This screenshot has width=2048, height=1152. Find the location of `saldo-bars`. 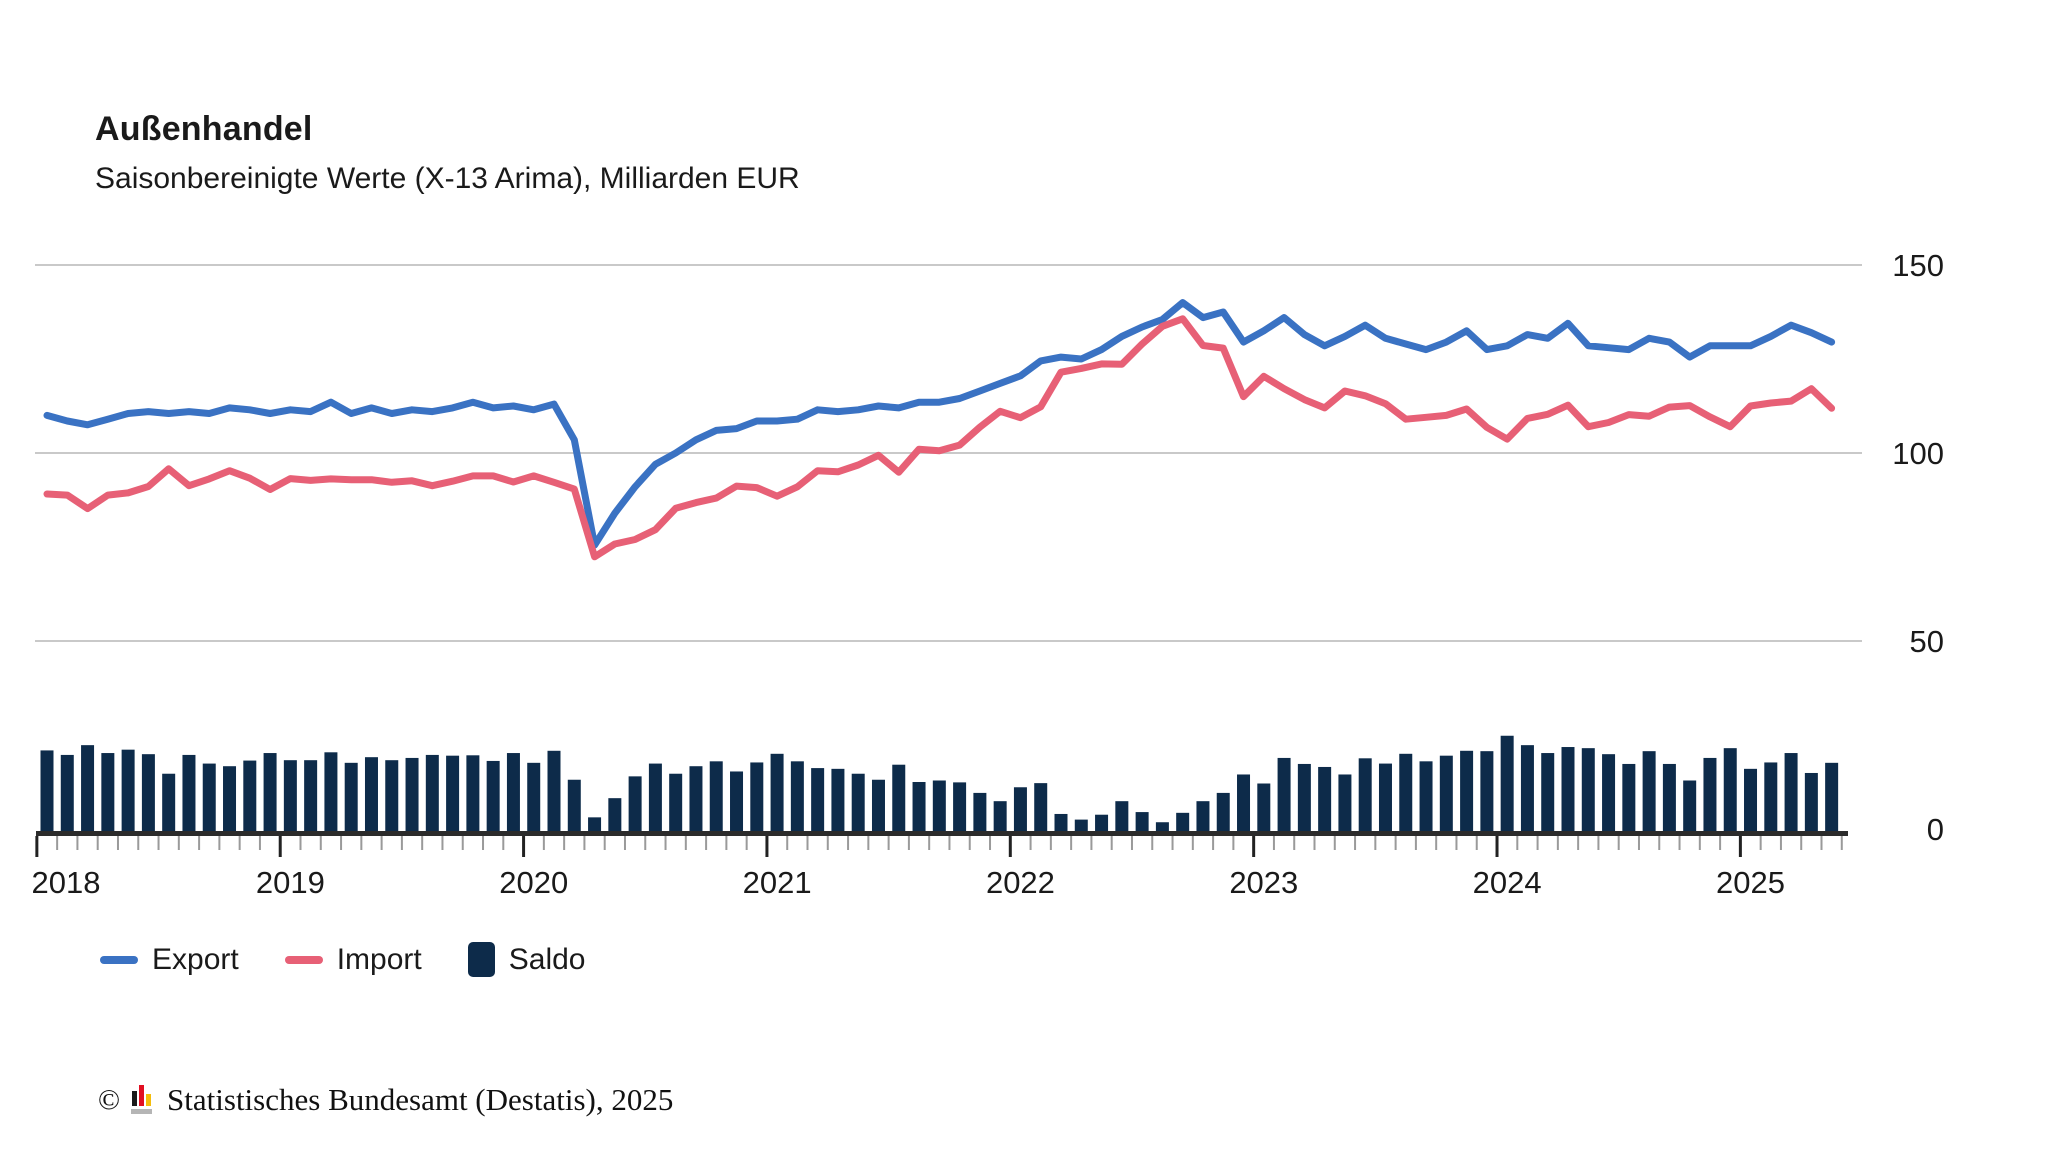

saldo-bars is located at coordinates (939, 783).